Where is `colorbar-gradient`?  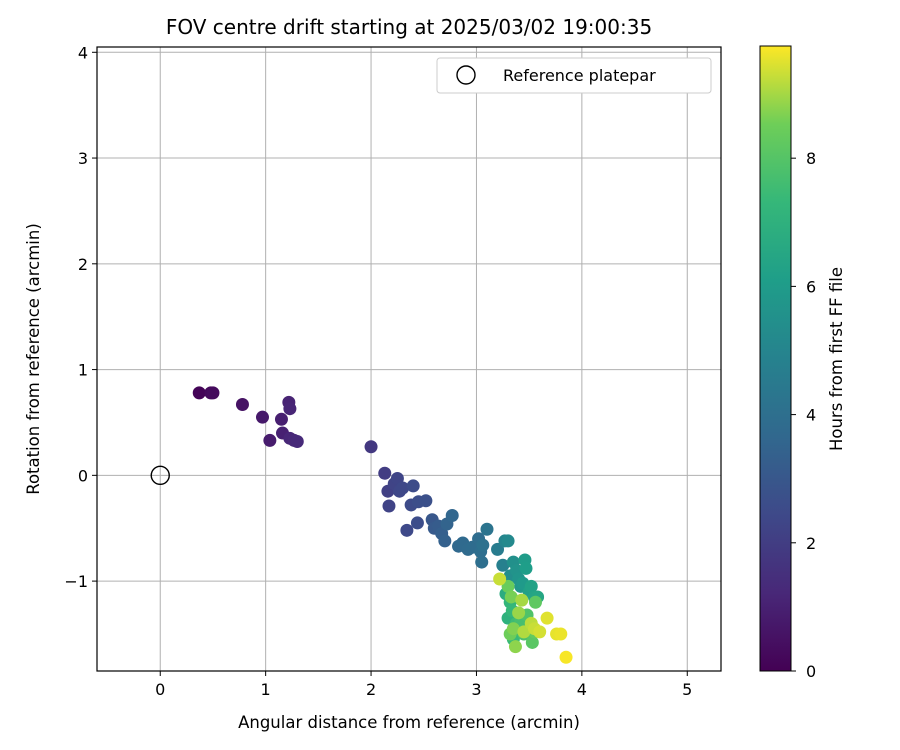 colorbar-gradient is located at coordinates (775, 358).